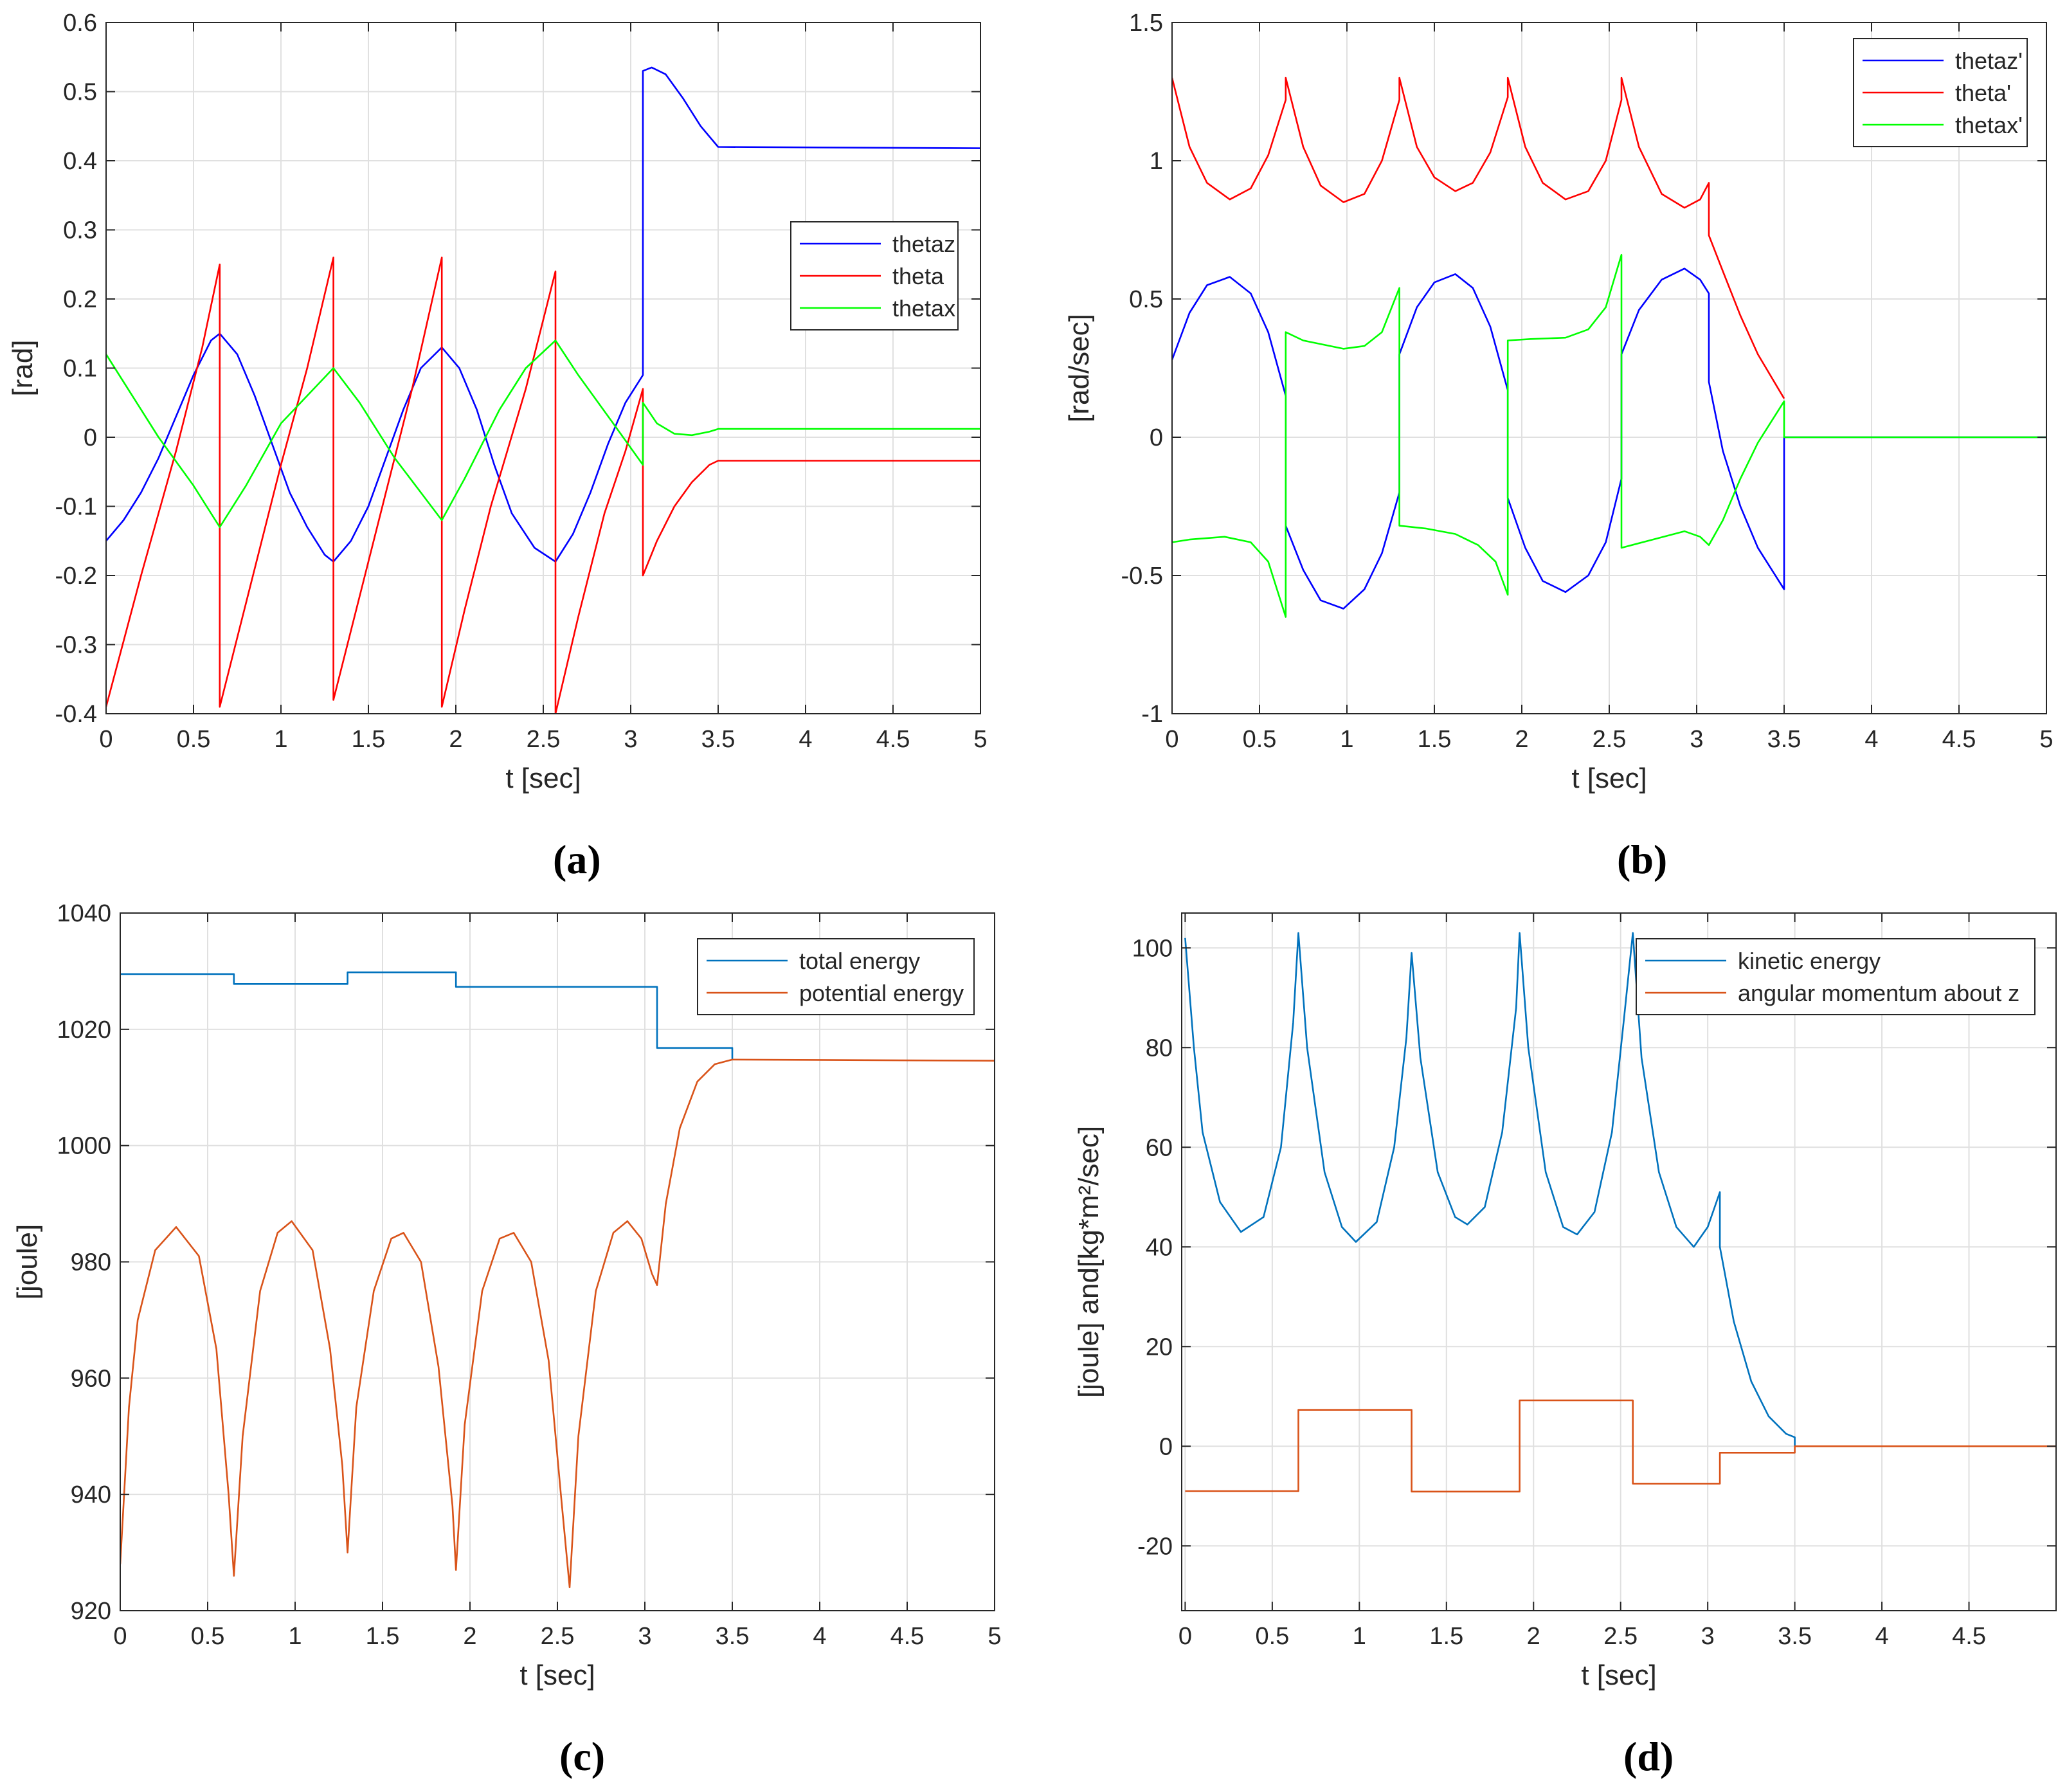 This screenshot has height=1792, width=2067. What do you see at coordinates (427, 1016) in the screenshot?
I see `series-line-total-energy` at bounding box center [427, 1016].